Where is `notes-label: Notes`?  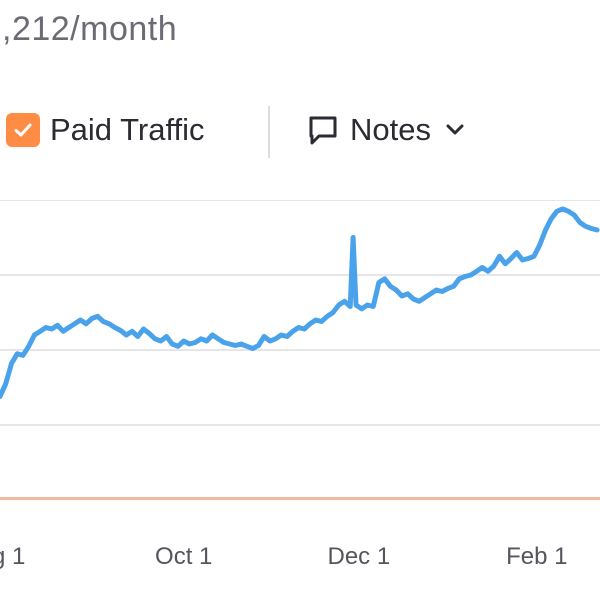
notes-label: Notes is located at coordinates (390, 129).